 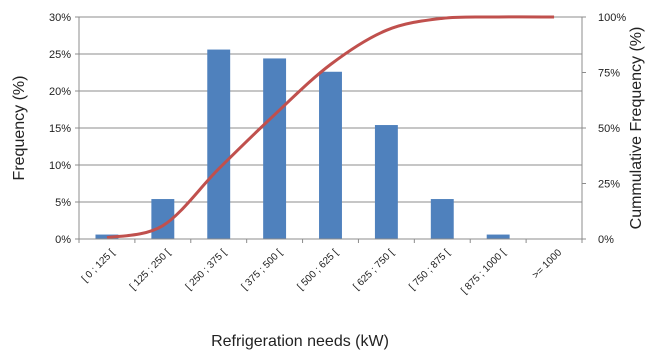 I want to click on right-tick-label: 50%, so click(x=609, y=129).